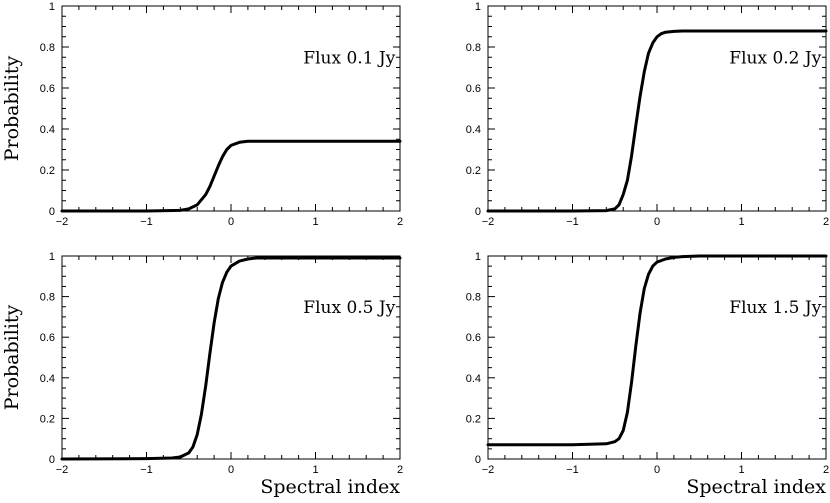  Describe the element at coordinates (572, 470) in the screenshot. I see `panel-4-x-tick-label: −1` at that location.